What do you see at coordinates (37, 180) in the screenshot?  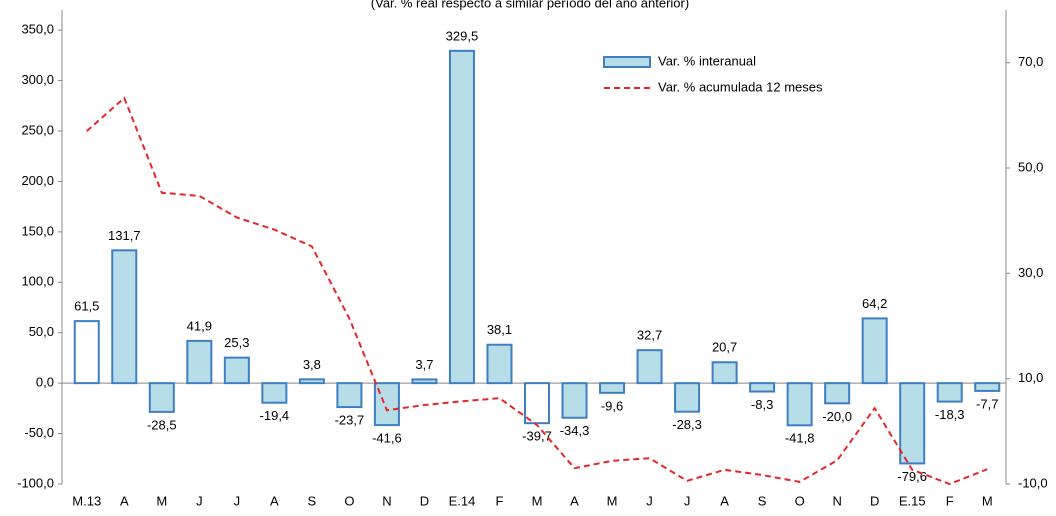 I see `y-tick-label: 200,0` at bounding box center [37, 180].